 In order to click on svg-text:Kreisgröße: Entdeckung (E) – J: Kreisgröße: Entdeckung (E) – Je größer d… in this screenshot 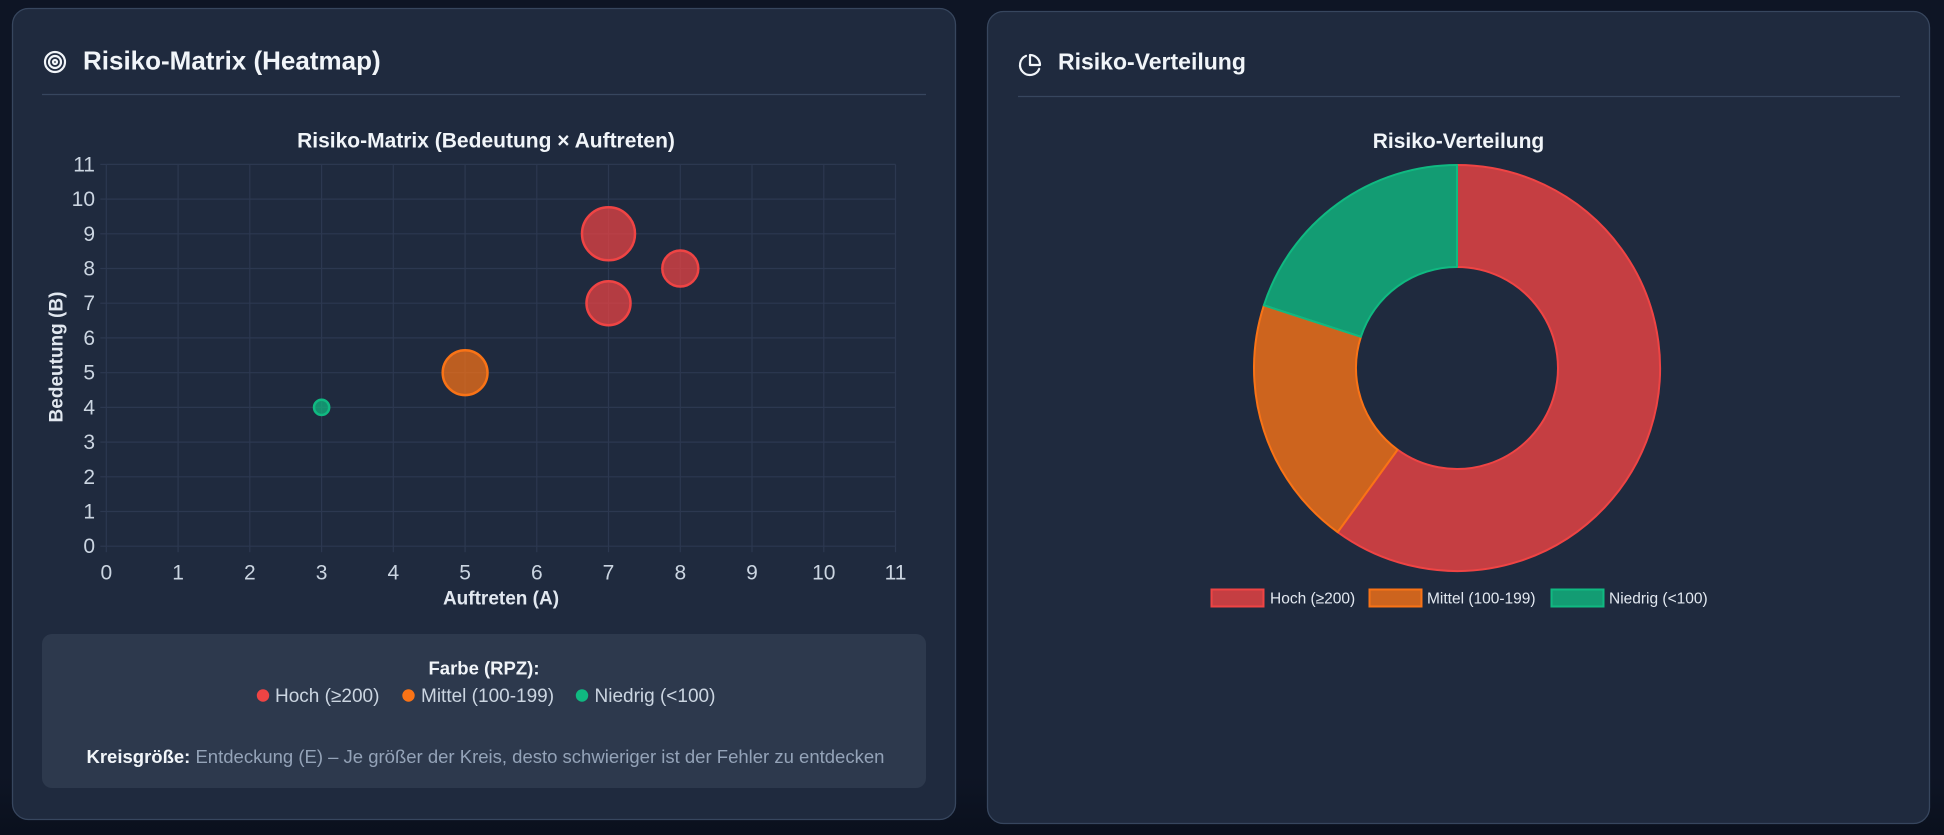, I will do `click(486, 756)`.